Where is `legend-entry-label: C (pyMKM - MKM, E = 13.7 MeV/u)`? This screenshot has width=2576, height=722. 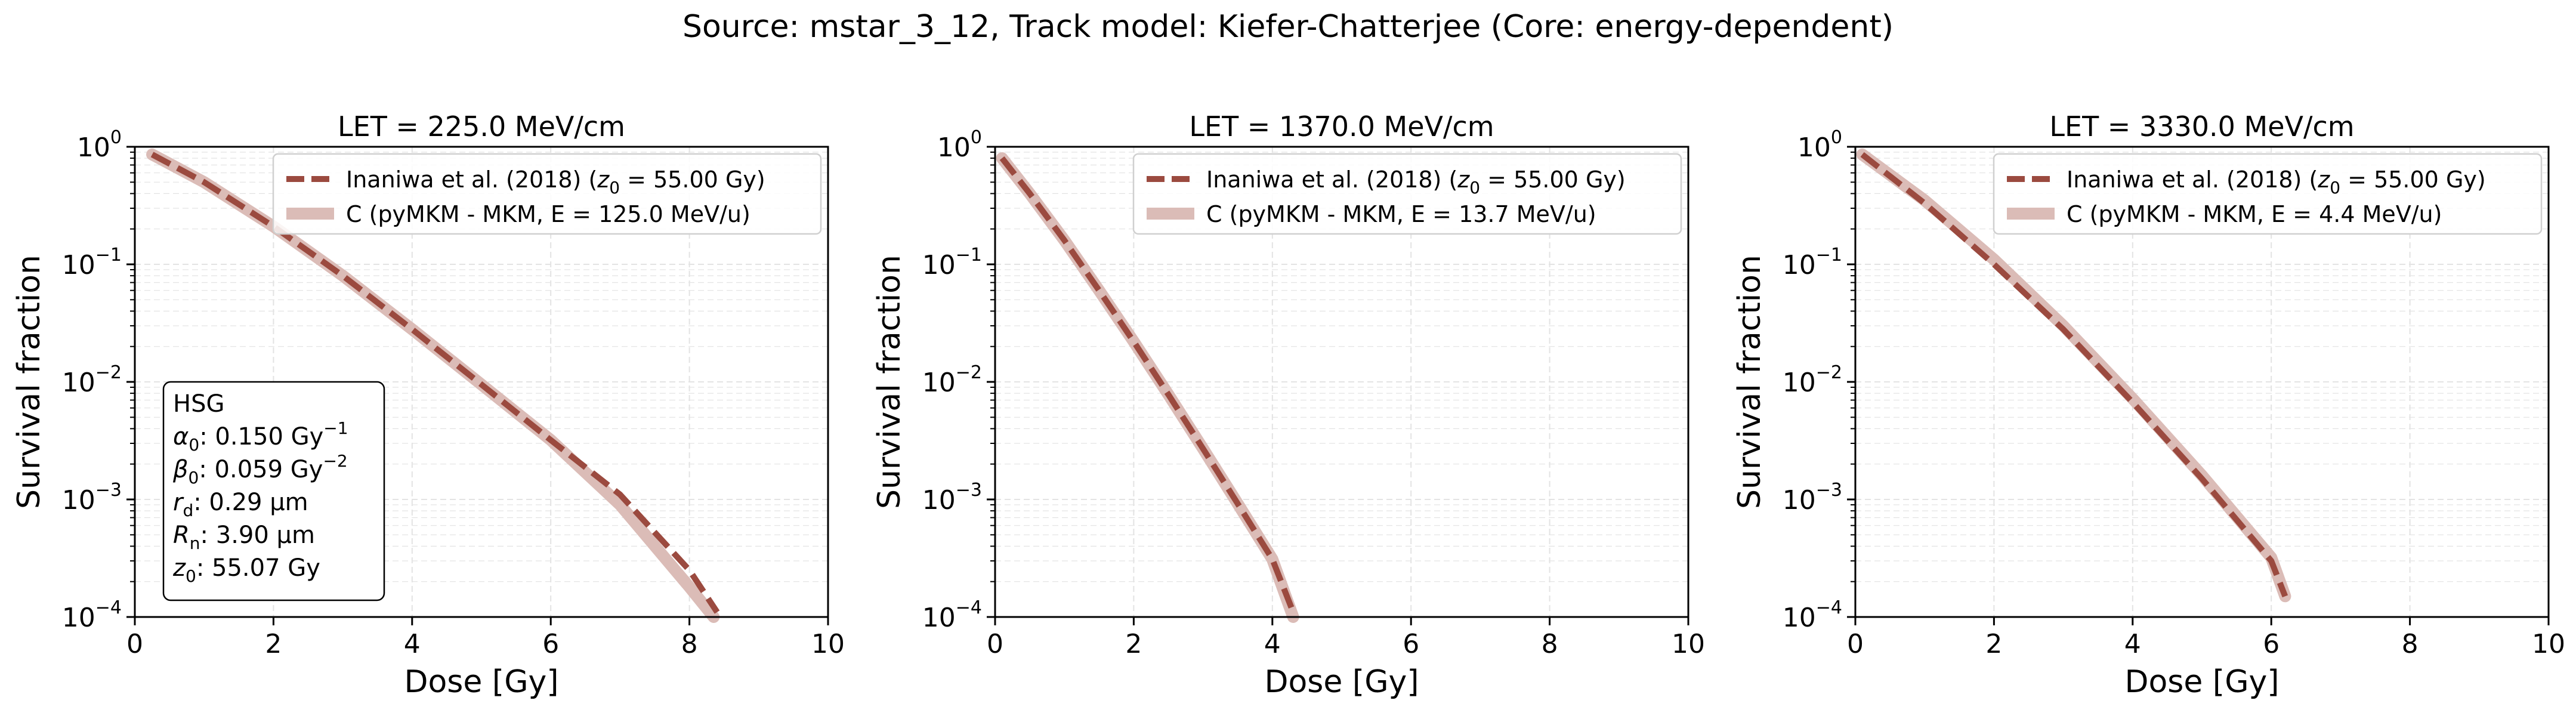 legend-entry-label: C (pyMKM - MKM, E = 13.7 MeV/u) is located at coordinates (1401, 214).